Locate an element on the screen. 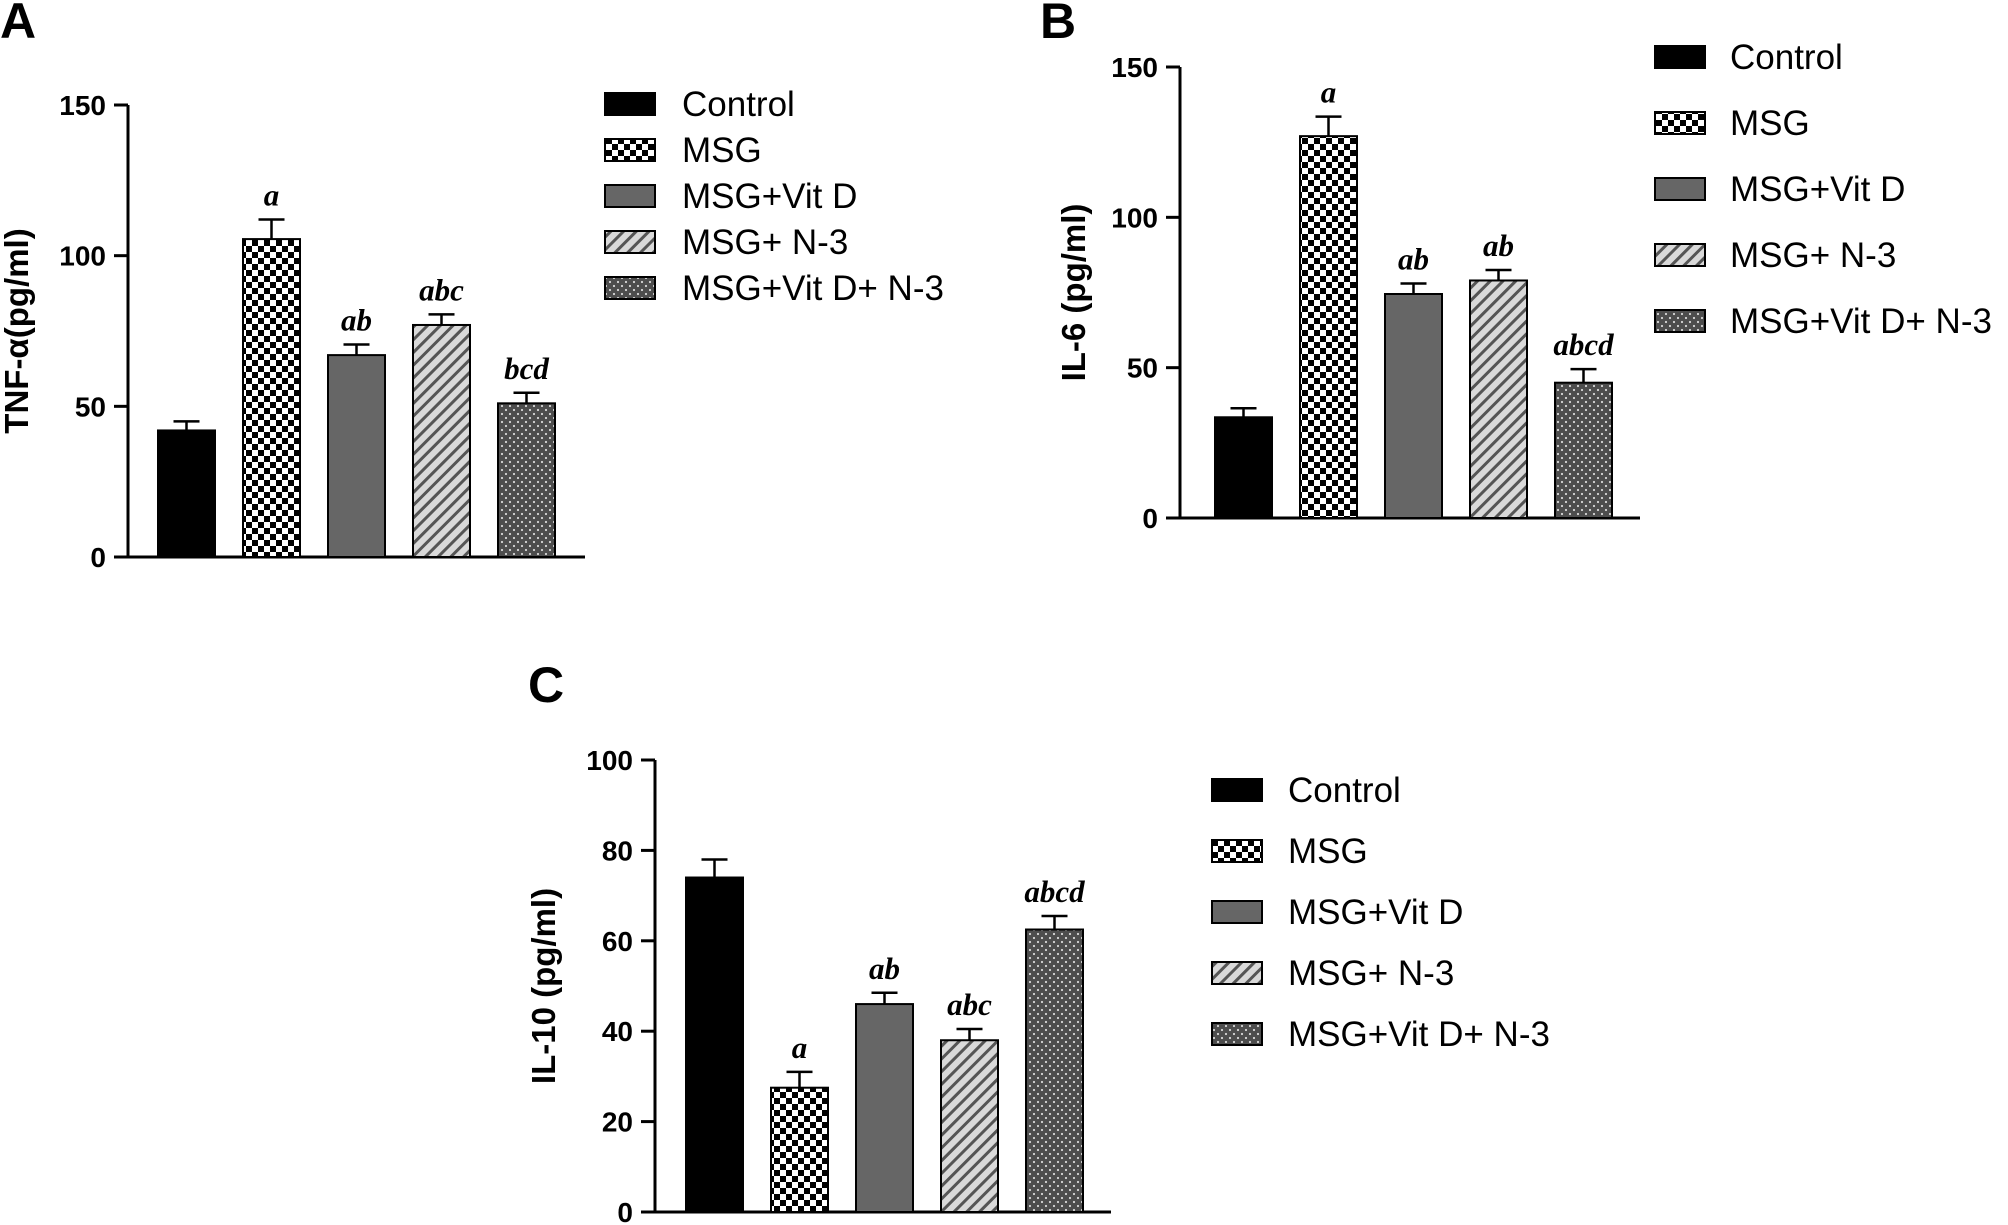 This screenshot has height=1225, width=2008. y-tick-label: 60 is located at coordinates (617, 941).